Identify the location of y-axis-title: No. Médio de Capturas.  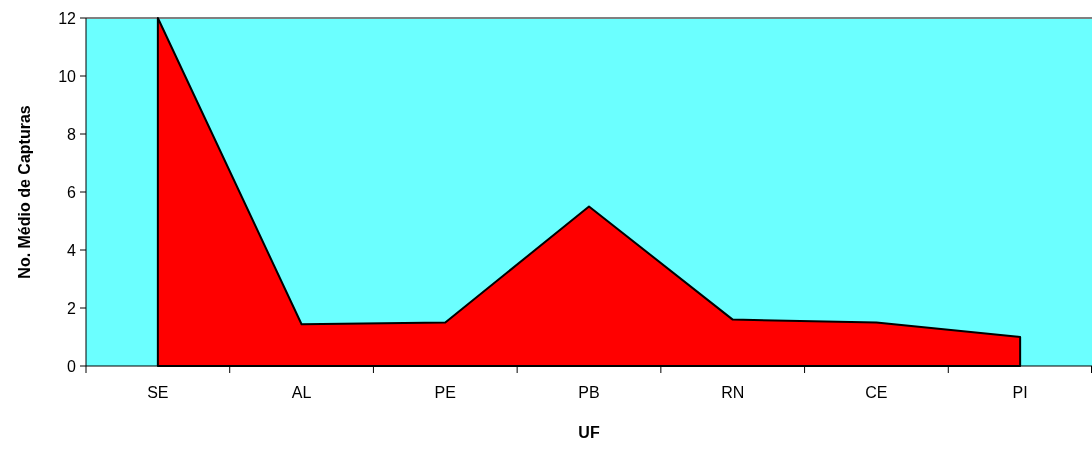
(24, 192).